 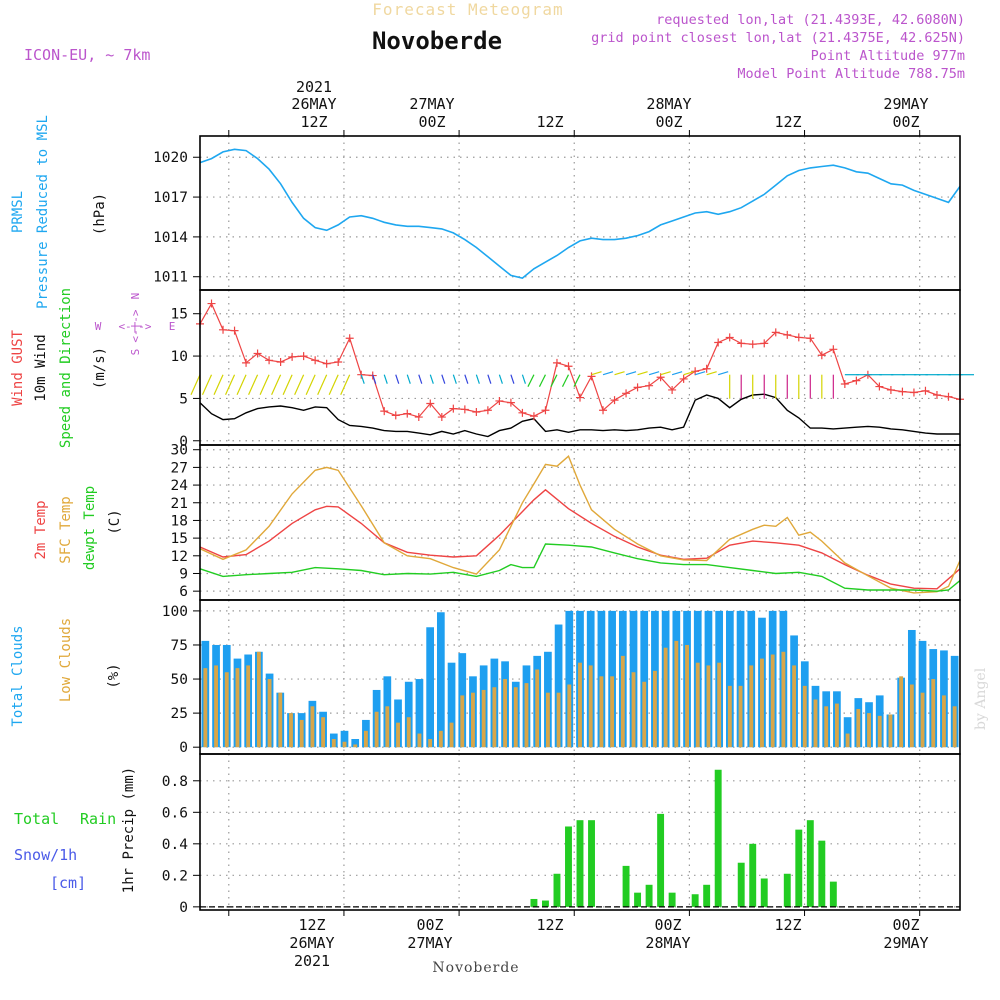 I want to click on y-tick-label: 10, so click(x=179, y=357).